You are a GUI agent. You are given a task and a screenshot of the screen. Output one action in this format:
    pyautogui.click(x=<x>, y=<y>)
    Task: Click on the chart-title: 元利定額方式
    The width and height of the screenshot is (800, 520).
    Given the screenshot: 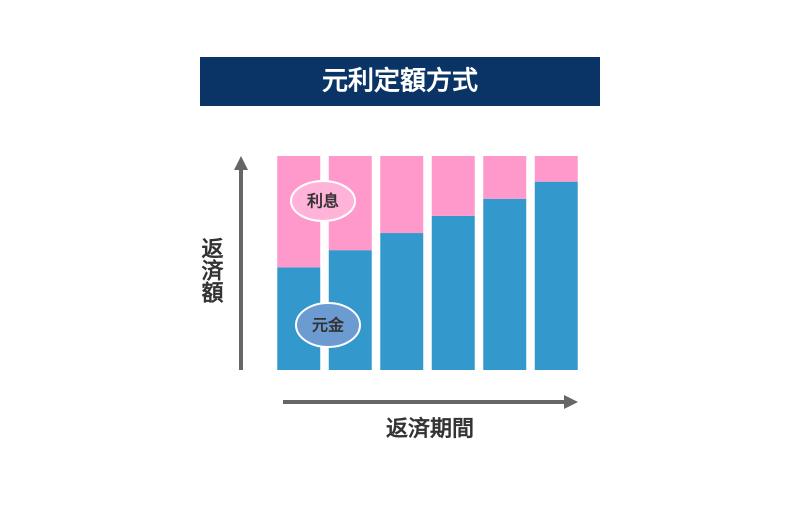 What is the action you would take?
    pyautogui.click(x=400, y=81)
    